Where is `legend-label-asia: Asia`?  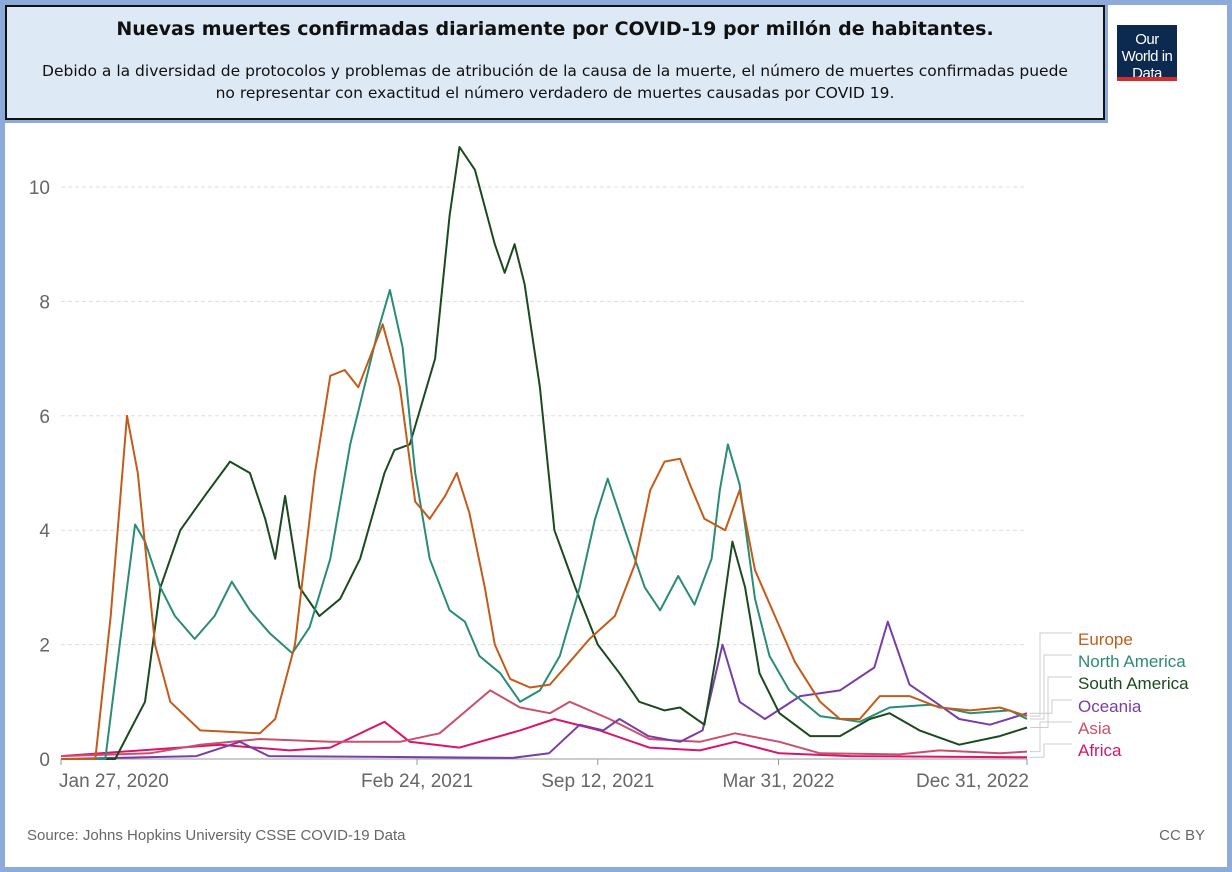
legend-label-asia: Asia is located at coordinates (1095, 728).